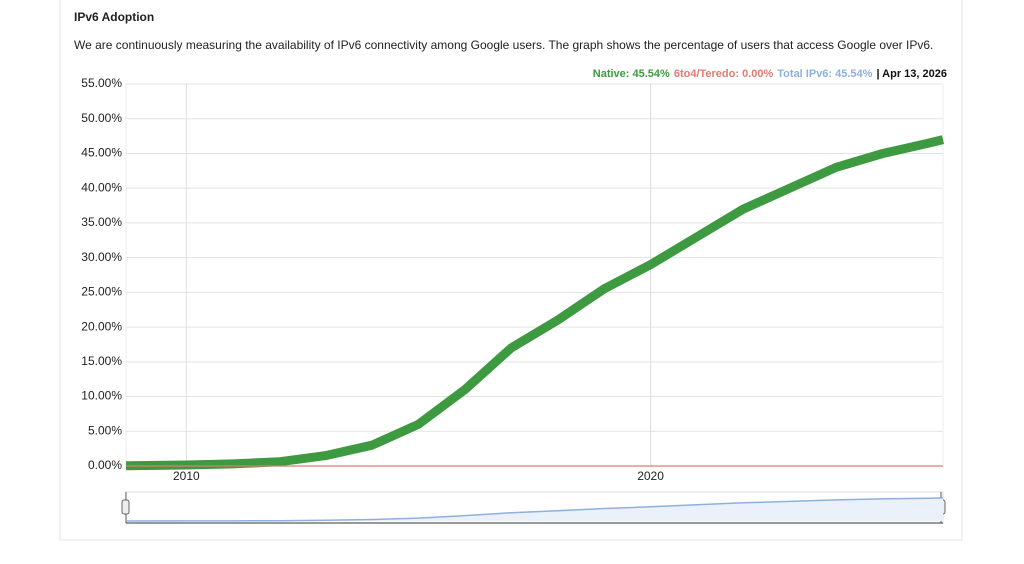  Describe the element at coordinates (186, 476) in the screenshot. I see `x-tick-label: 2010` at that location.